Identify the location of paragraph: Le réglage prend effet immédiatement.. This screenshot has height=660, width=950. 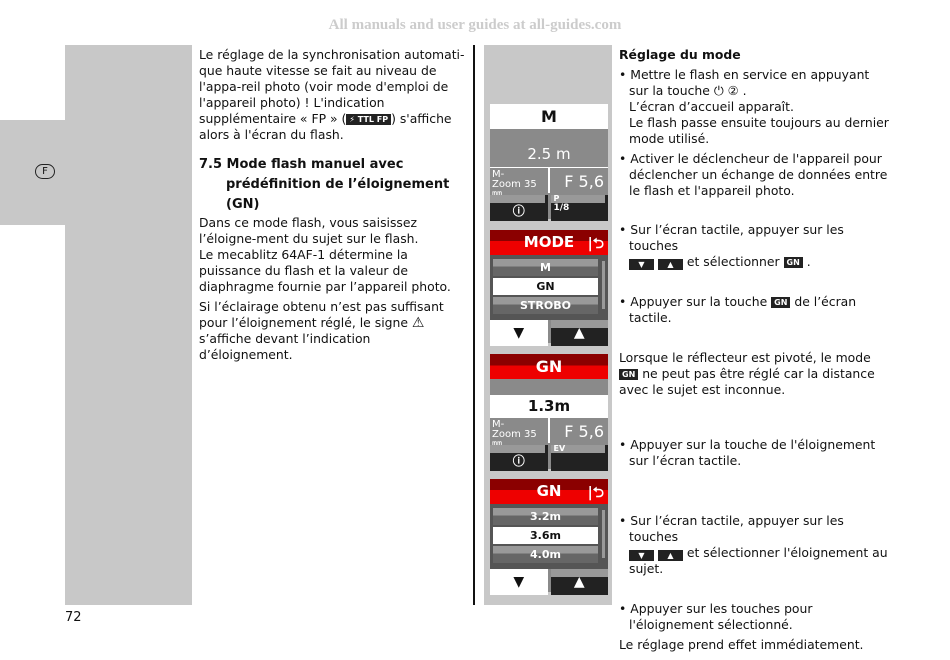
(741, 644).